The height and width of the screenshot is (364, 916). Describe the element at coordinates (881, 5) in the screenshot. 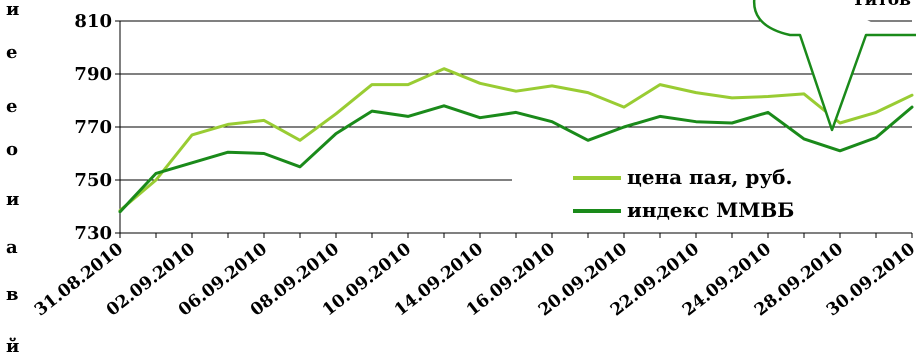

I see `callout-text: Титов` at that location.